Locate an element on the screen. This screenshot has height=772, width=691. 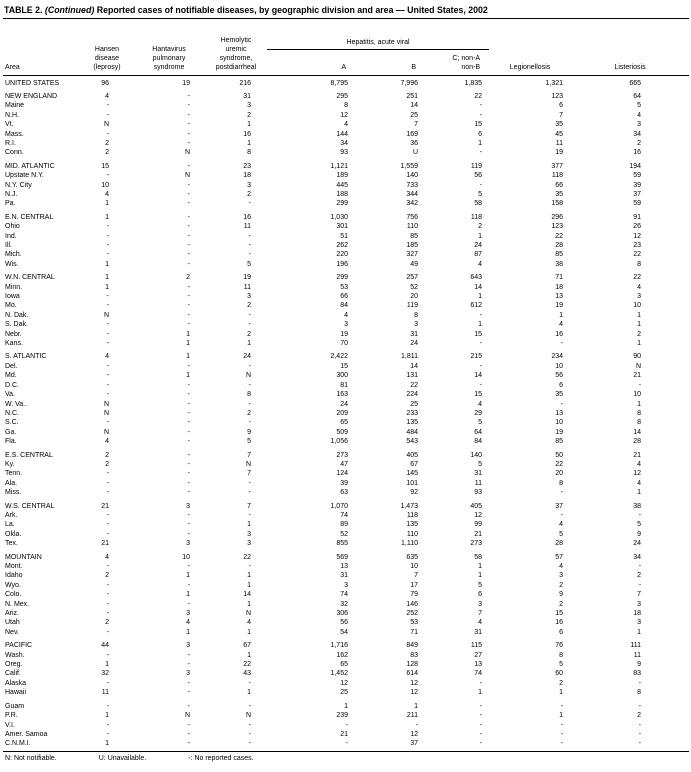
value-cell: 44 is located at coordinates (105, 646).